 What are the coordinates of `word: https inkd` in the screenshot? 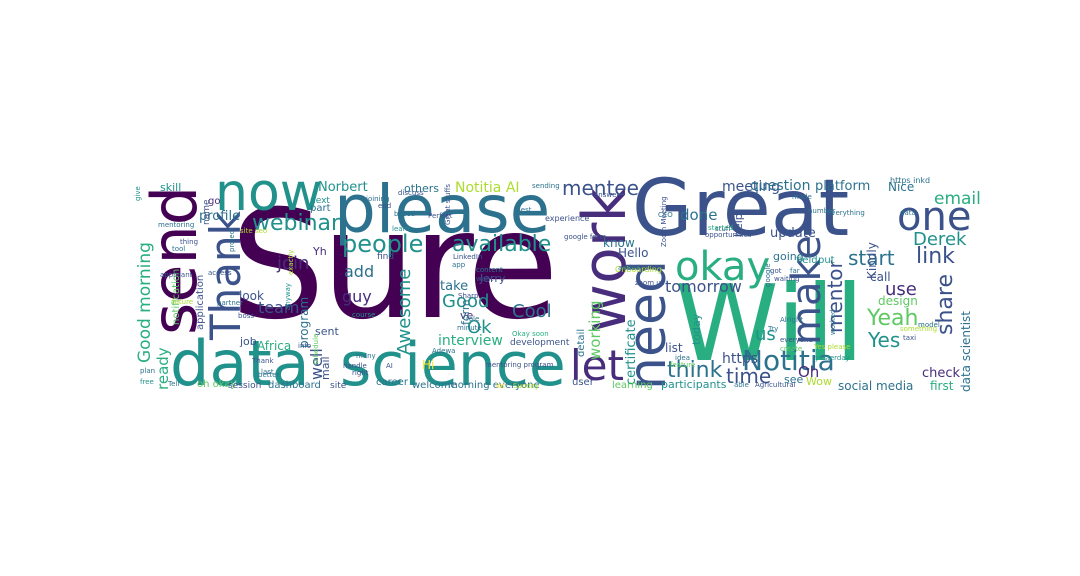 It's located at (910, 180).